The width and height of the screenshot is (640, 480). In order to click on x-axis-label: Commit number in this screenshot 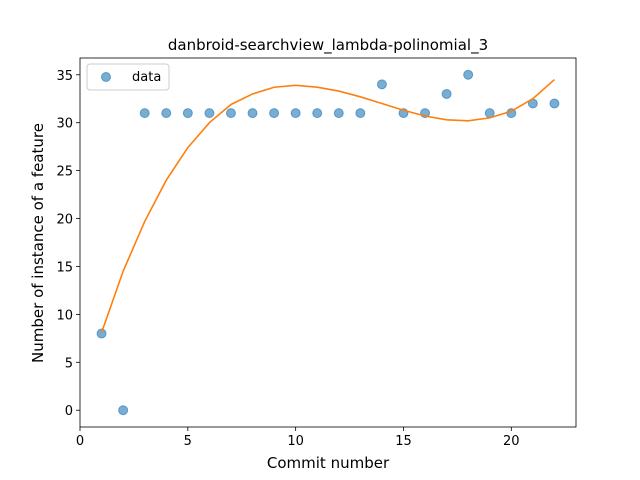, I will do `click(328, 463)`.